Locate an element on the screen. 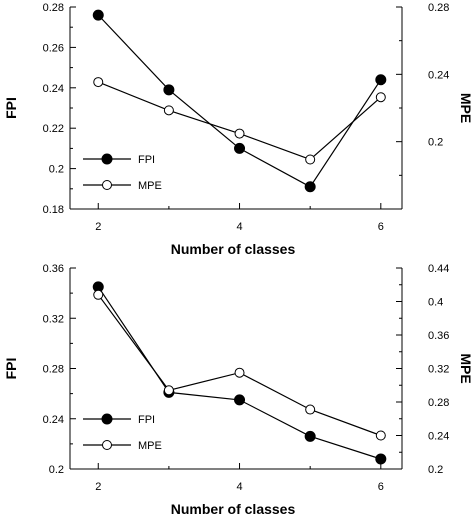 Image resolution: width=474 pixels, height=522 pixels. bottom-x-tick-label: 4 is located at coordinates (239, 487).